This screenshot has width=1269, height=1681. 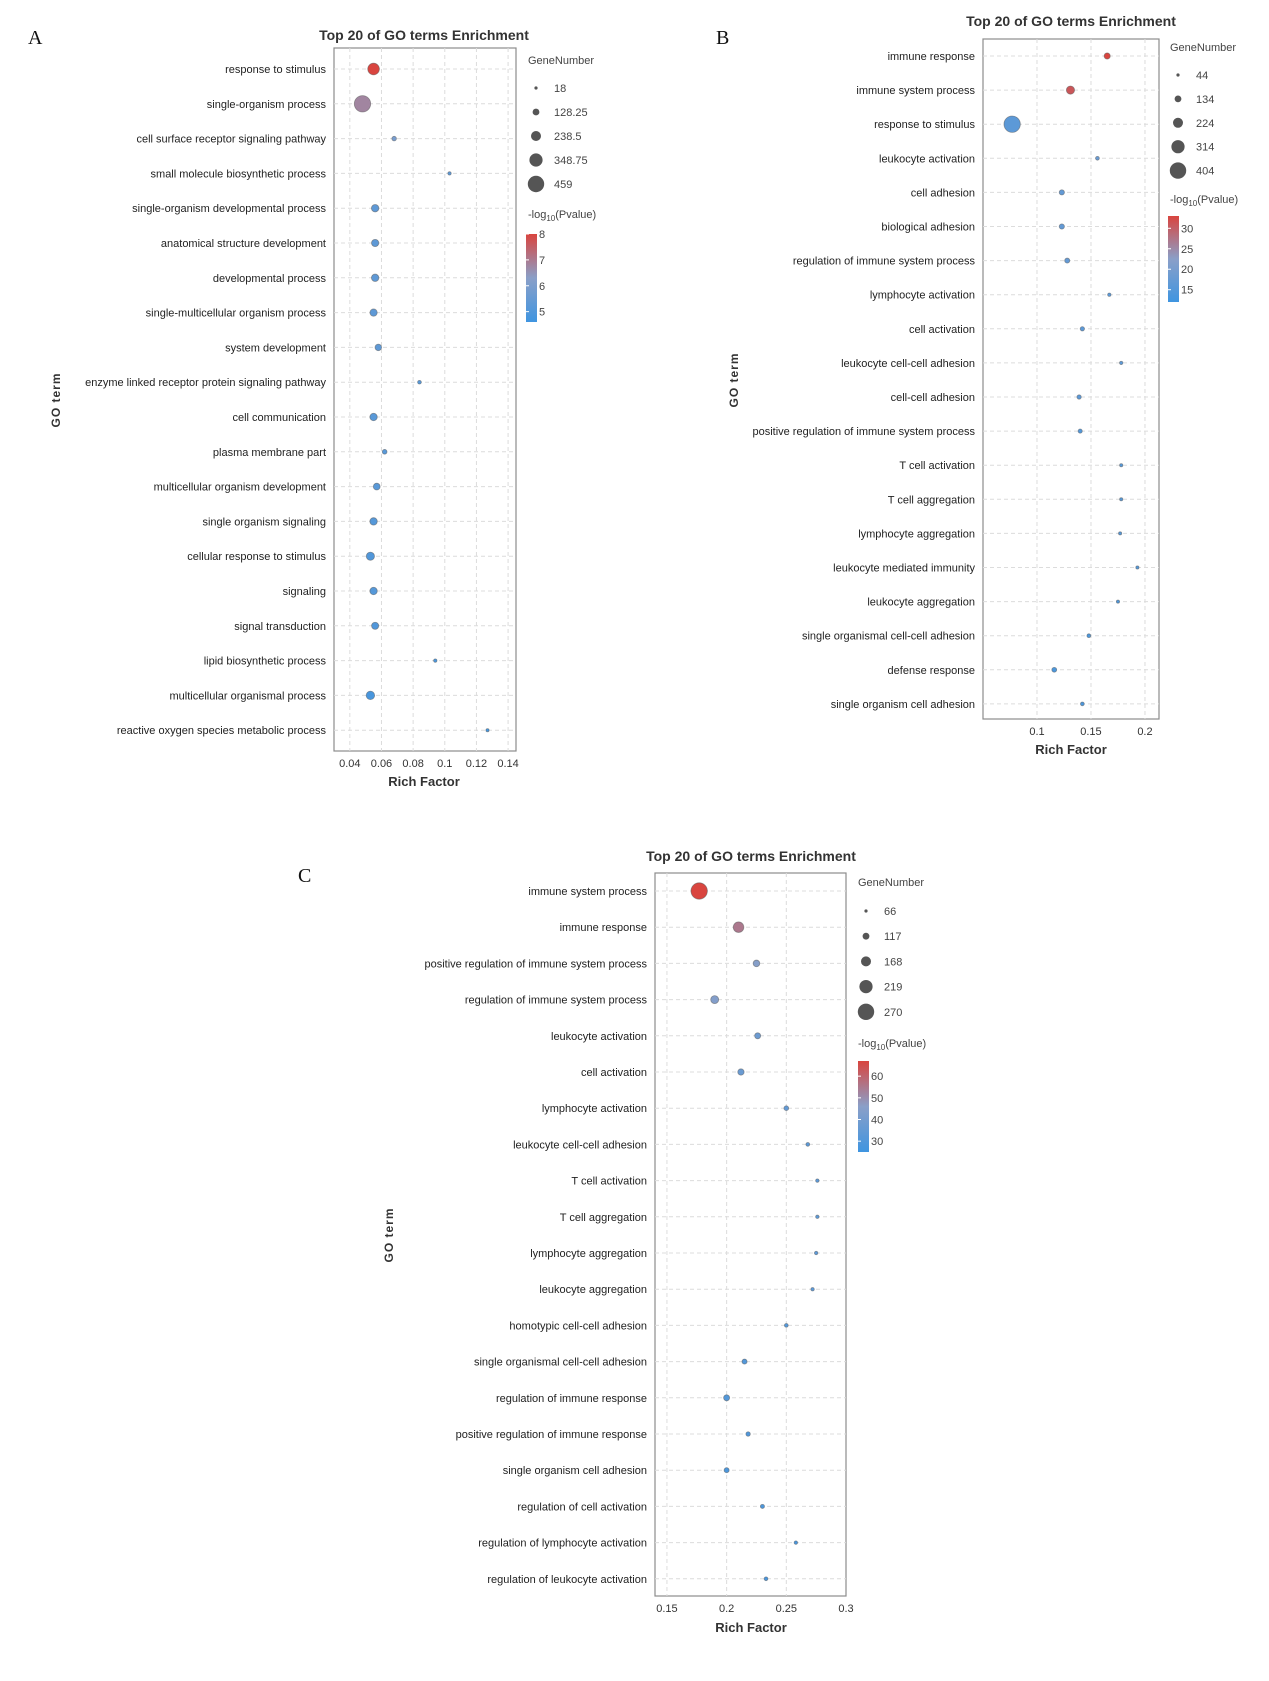 I want to click on size-legend-label: 128.25, so click(x=571, y=113).